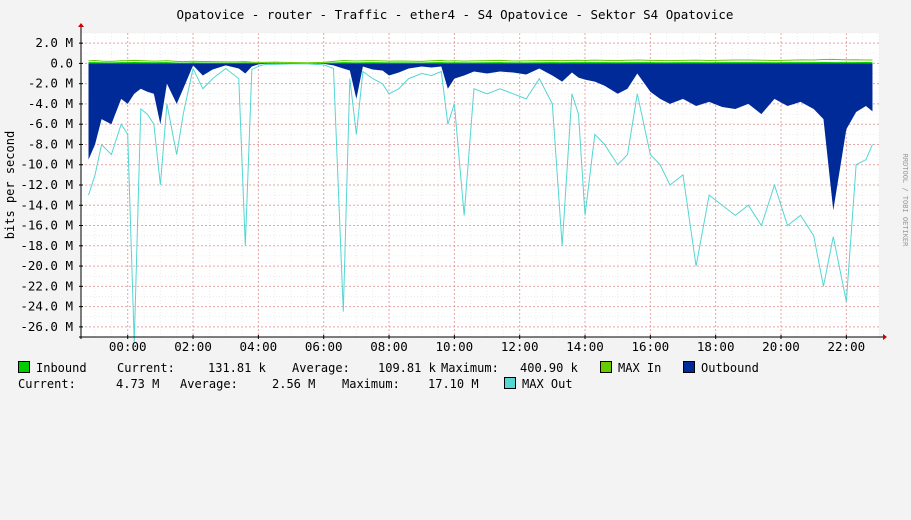  What do you see at coordinates (407, 368) in the screenshot?
I see `inbound-average: 109.81 k` at bounding box center [407, 368].